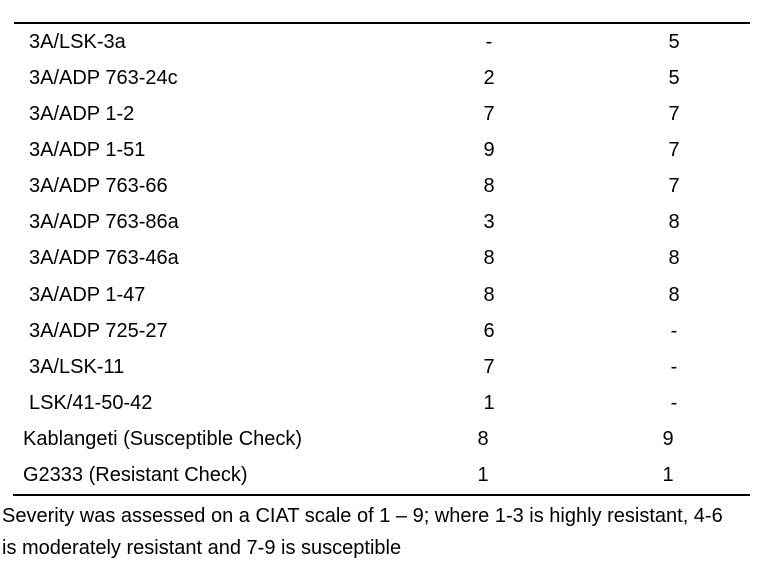 Image resolution: width=778 pixels, height=578 pixels. What do you see at coordinates (668, 475) in the screenshot?
I see `severity-value-2: 1` at bounding box center [668, 475].